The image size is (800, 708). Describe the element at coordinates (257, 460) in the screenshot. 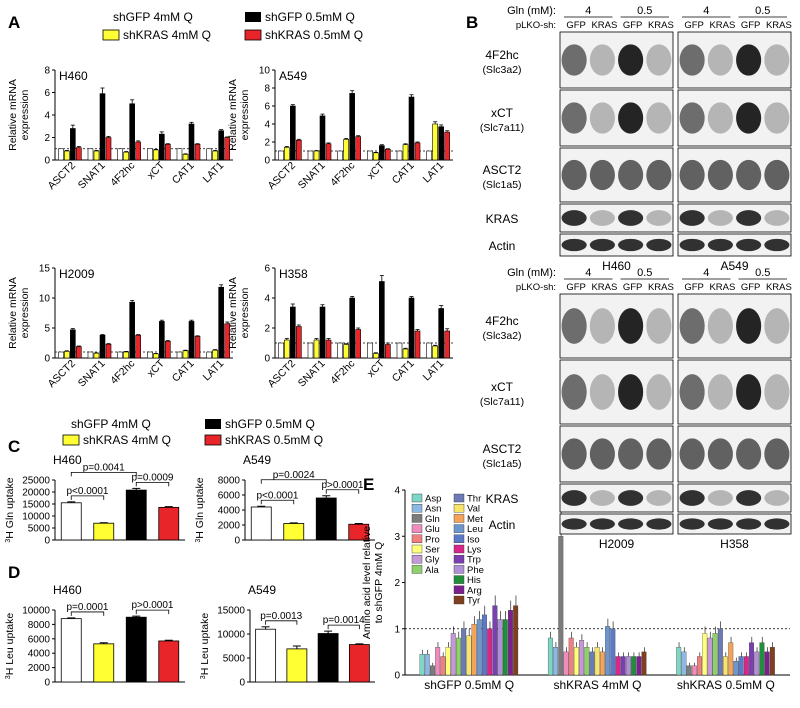

I see `cell-label: A549` at that location.